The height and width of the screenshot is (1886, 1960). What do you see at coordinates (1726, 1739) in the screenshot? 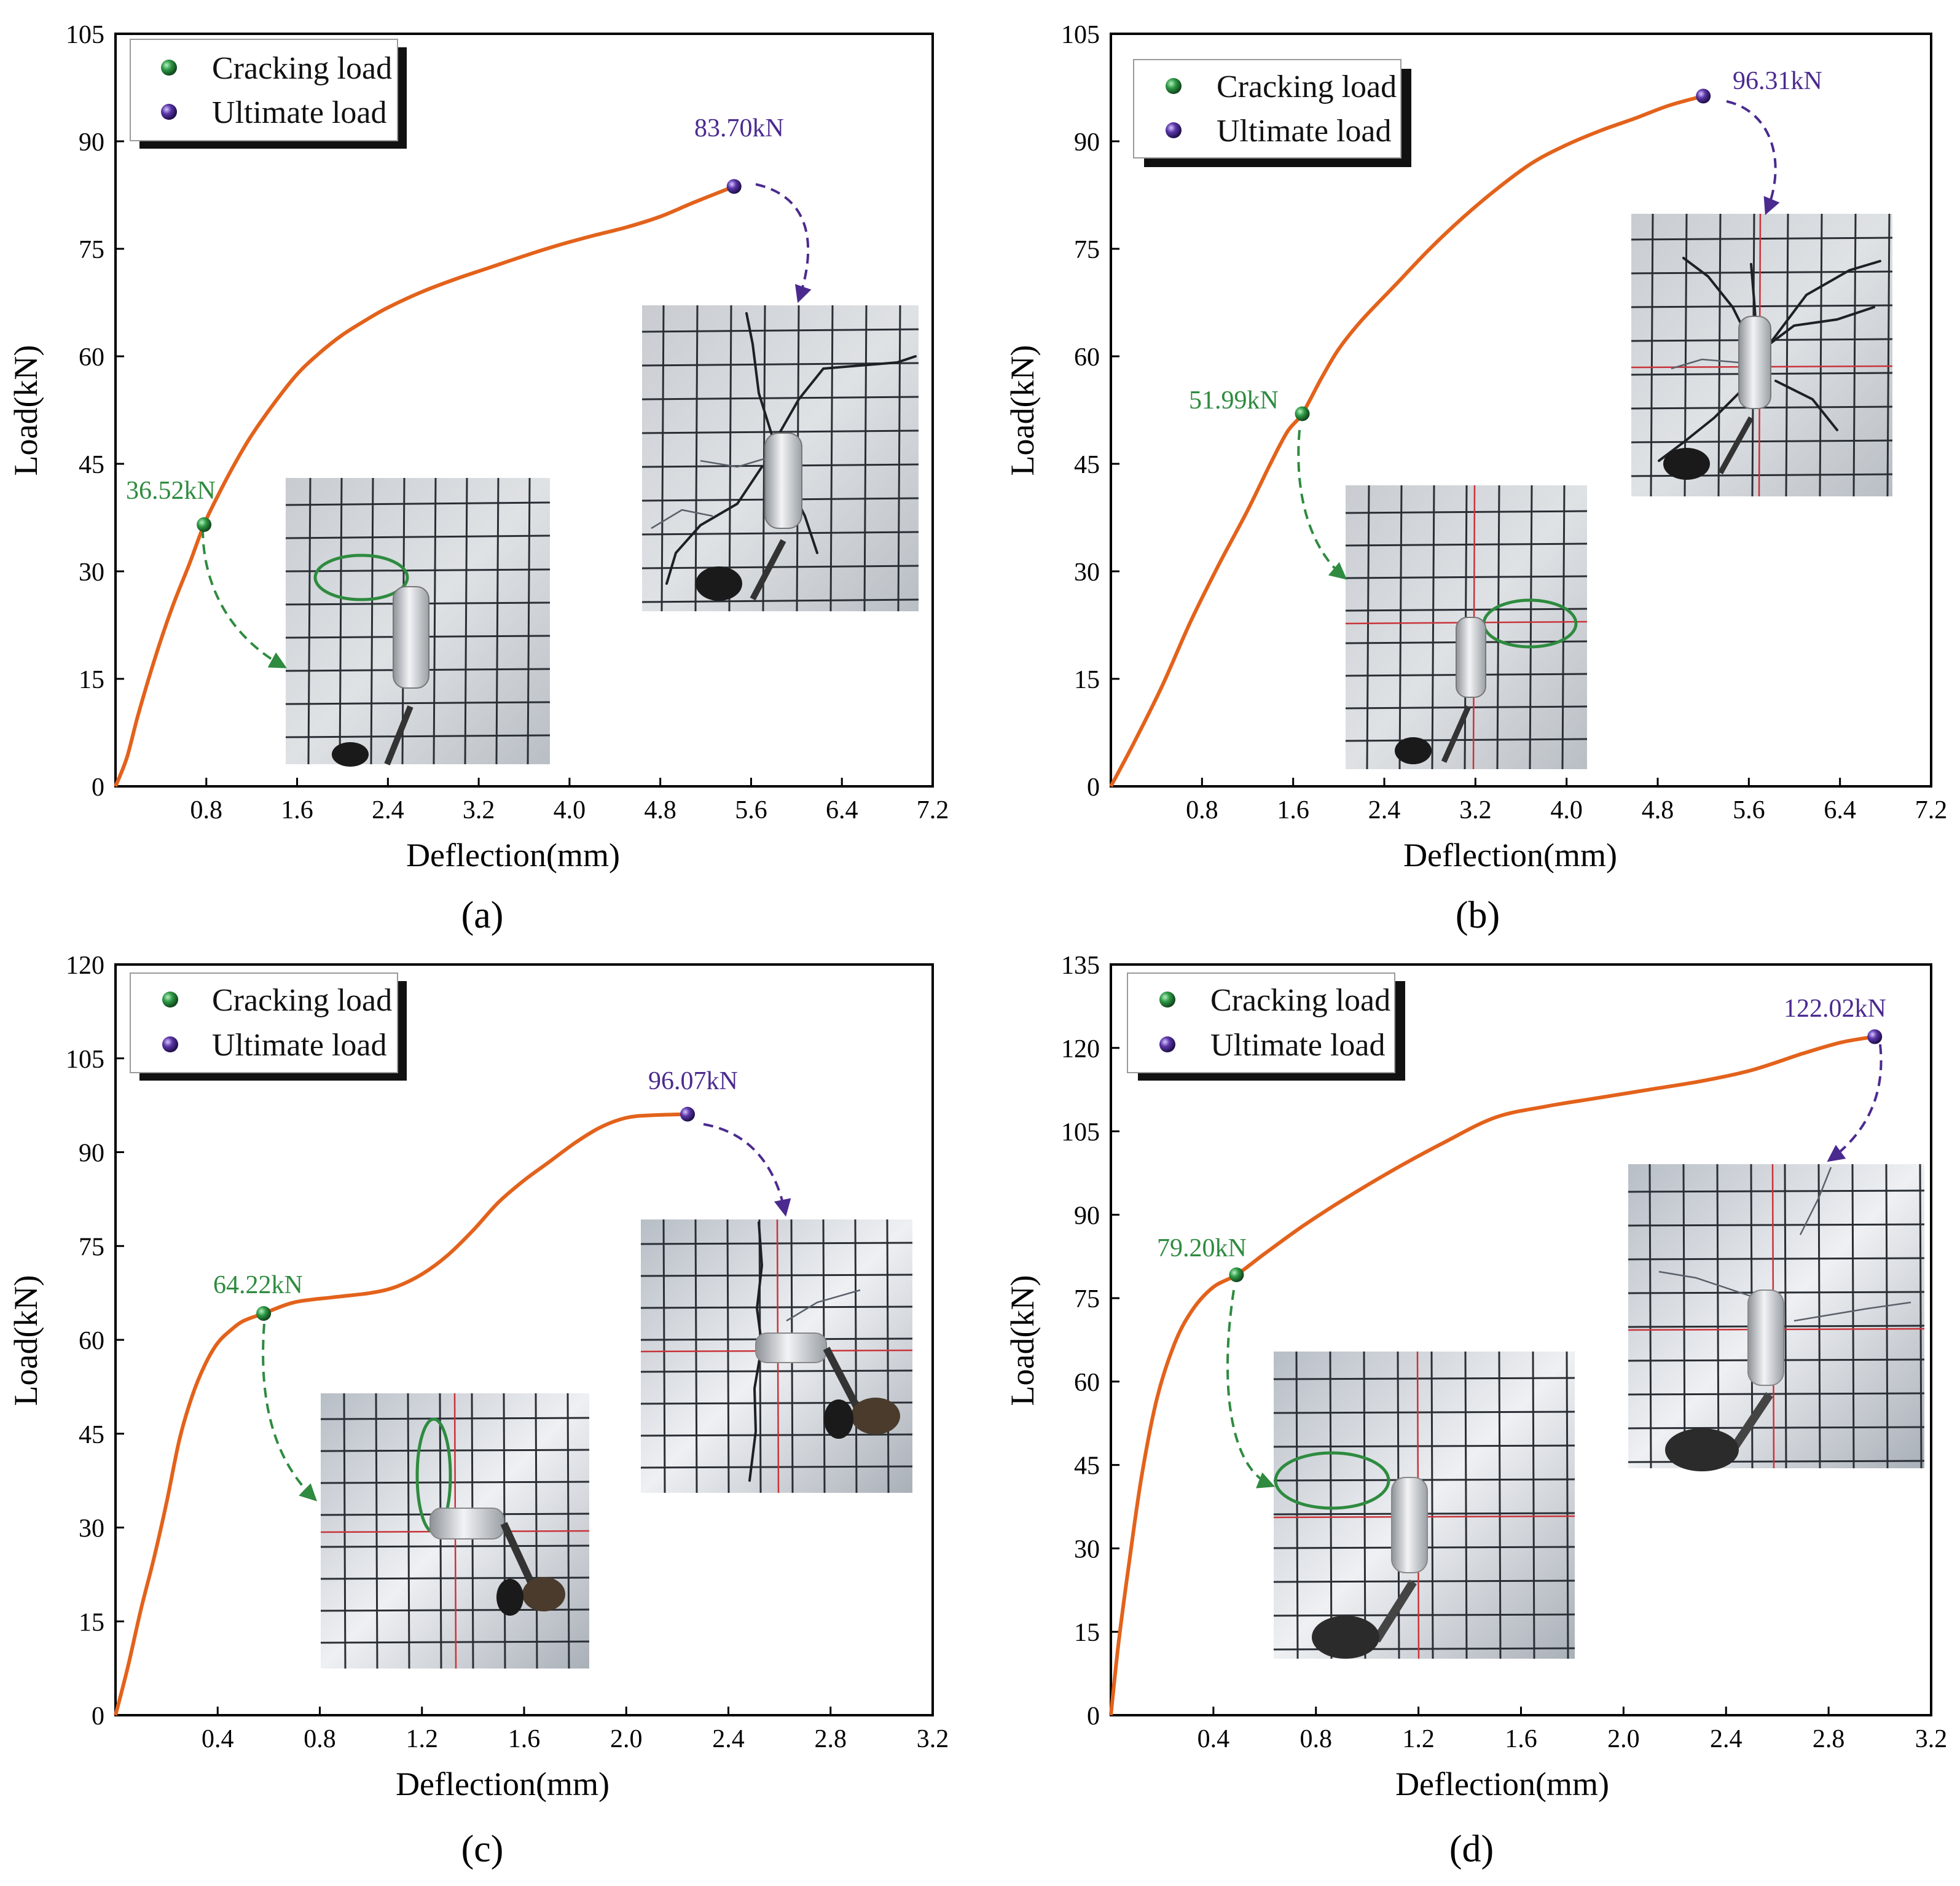
I see `x-tick-label: 2.4` at bounding box center [1726, 1739].